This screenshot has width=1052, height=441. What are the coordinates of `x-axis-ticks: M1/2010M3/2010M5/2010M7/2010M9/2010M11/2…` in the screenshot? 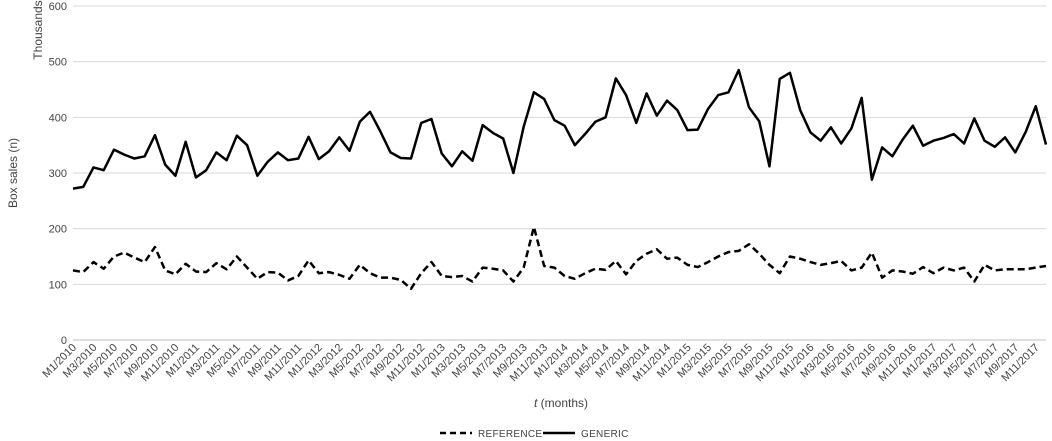 It's located at (541, 363).